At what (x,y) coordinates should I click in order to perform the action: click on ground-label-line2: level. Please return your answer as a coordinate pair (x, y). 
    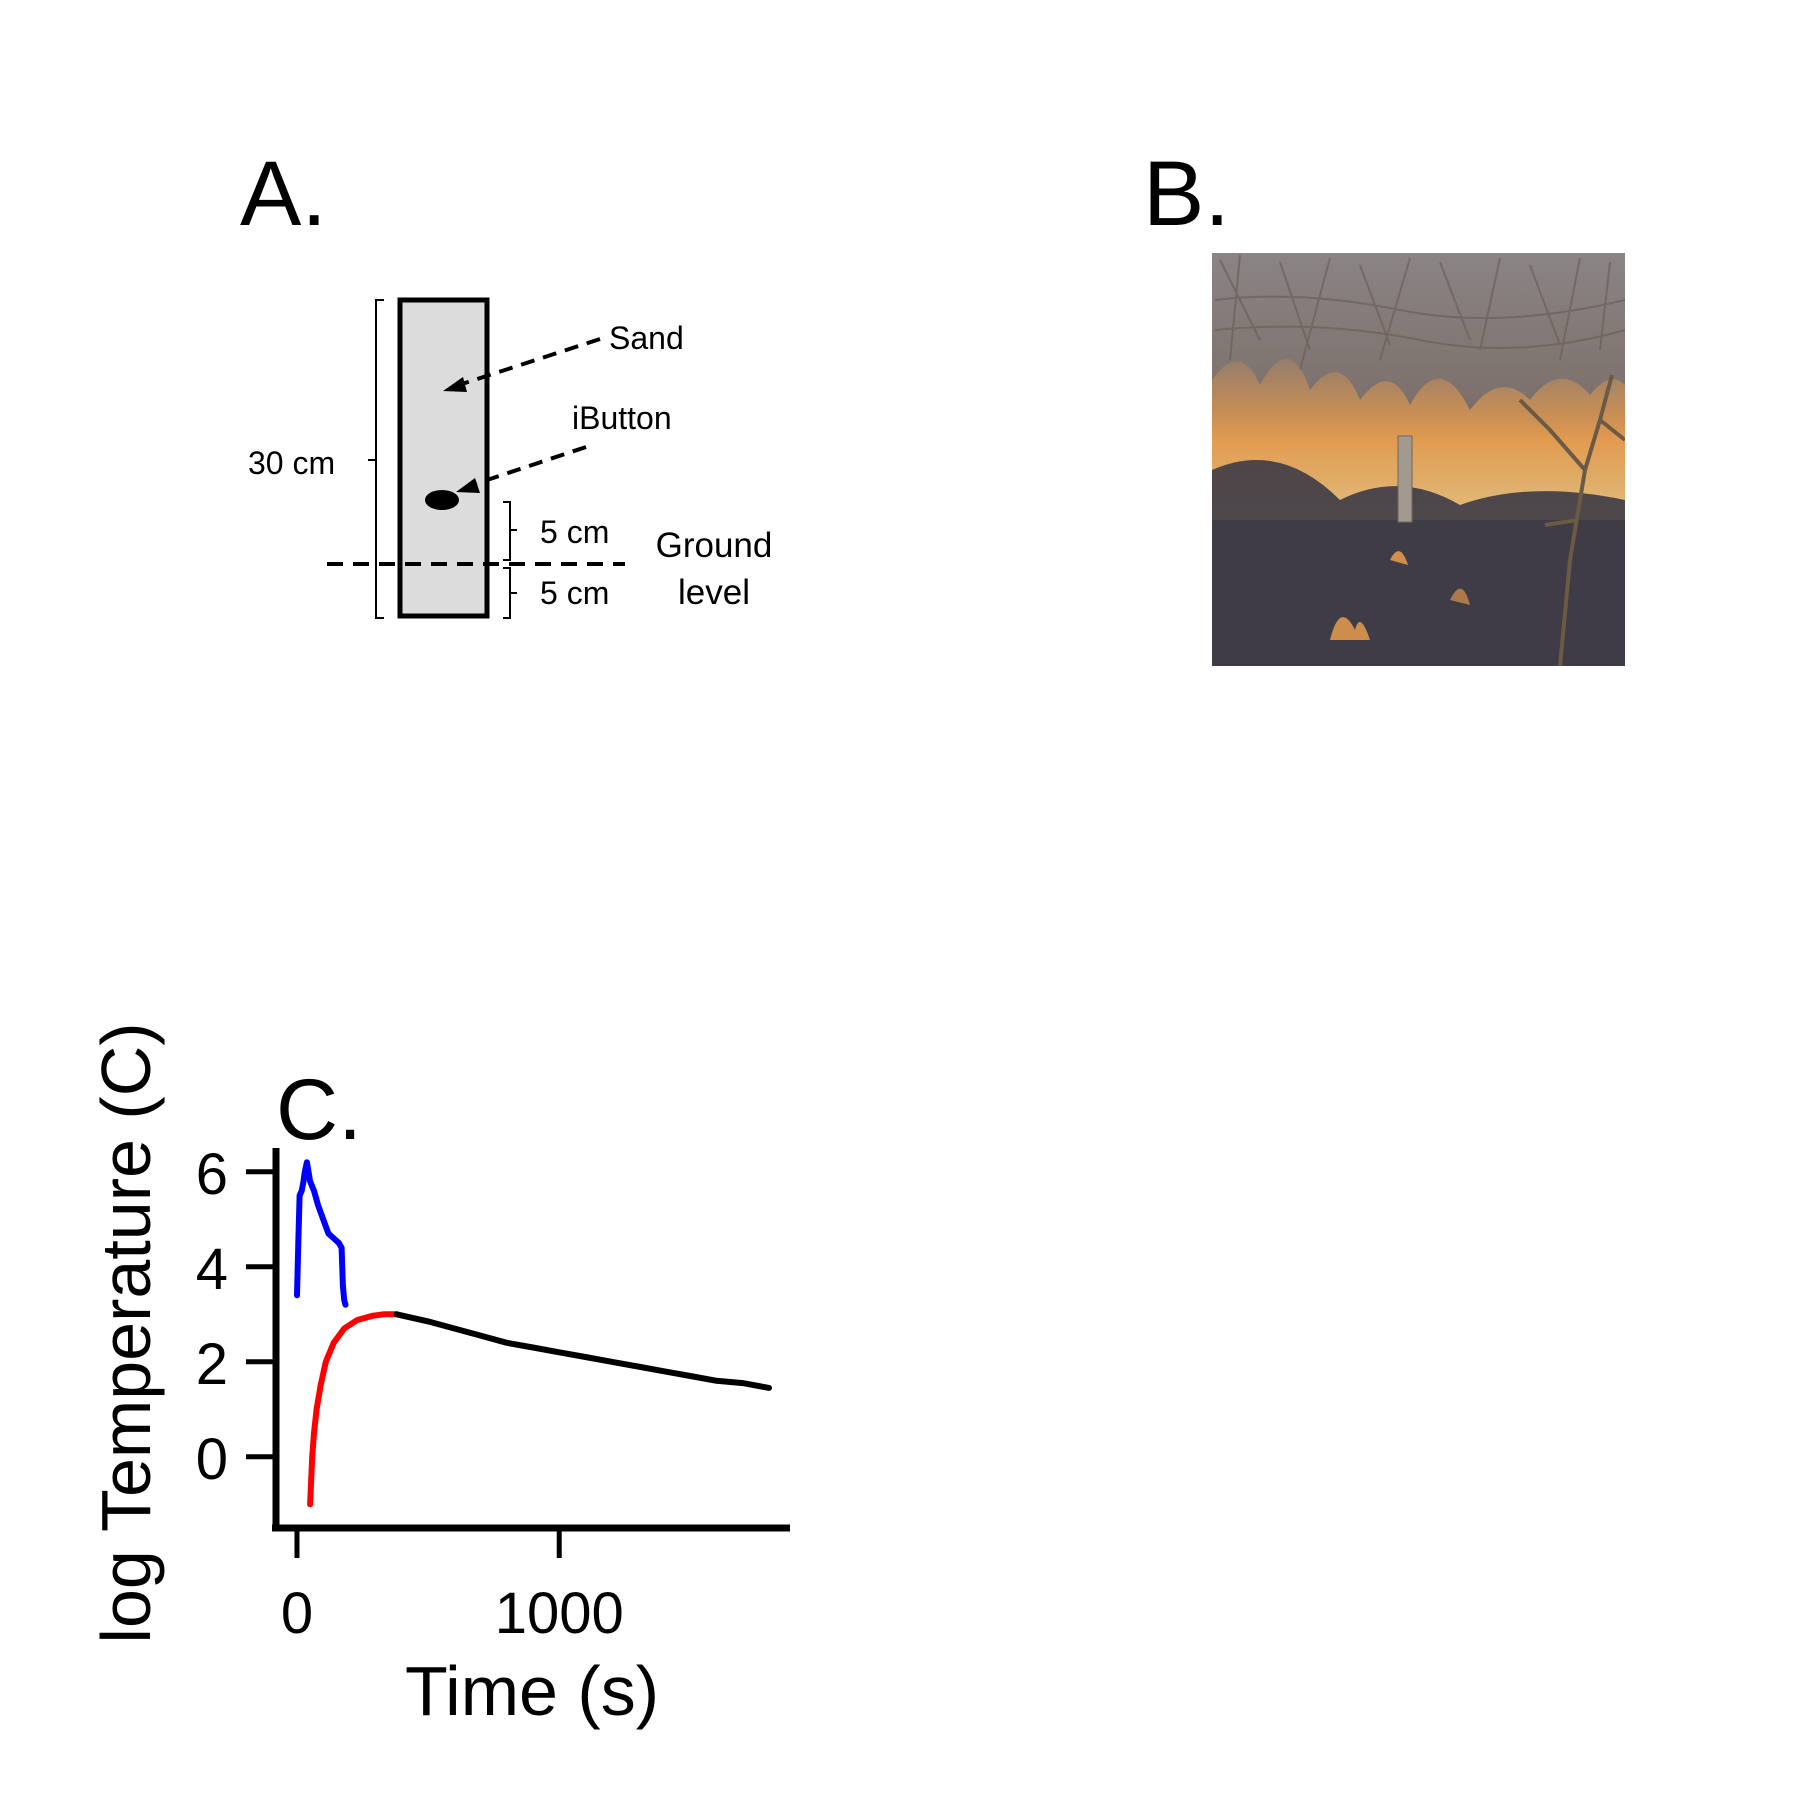
    Looking at the image, I should click on (714, 592).